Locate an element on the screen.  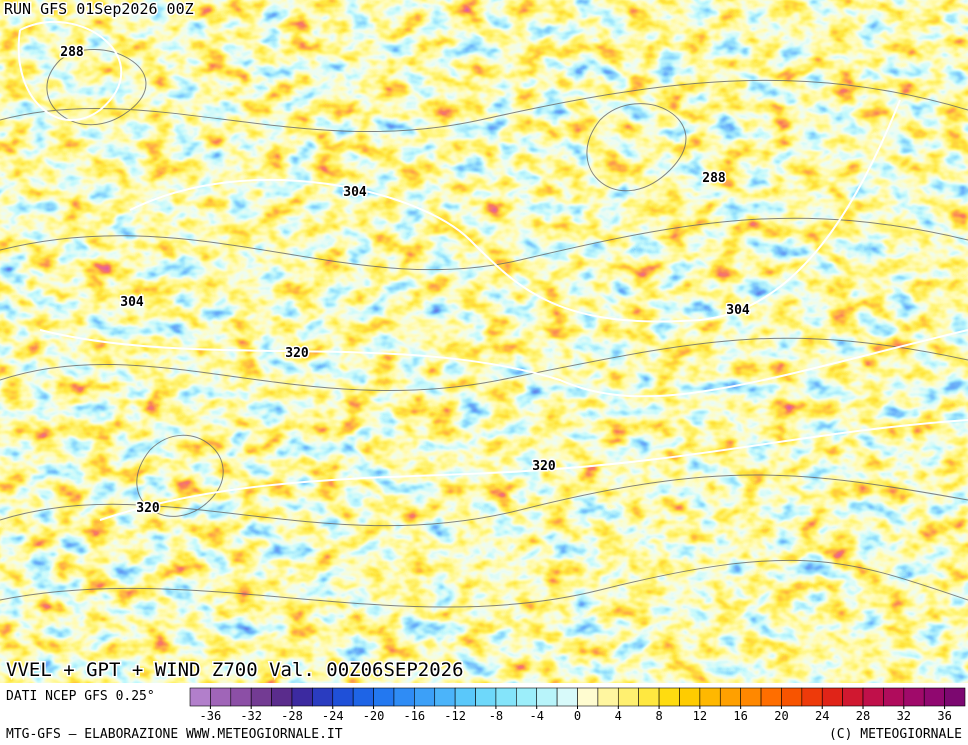
tick-label: -16 is located at coordinates (414, 716).